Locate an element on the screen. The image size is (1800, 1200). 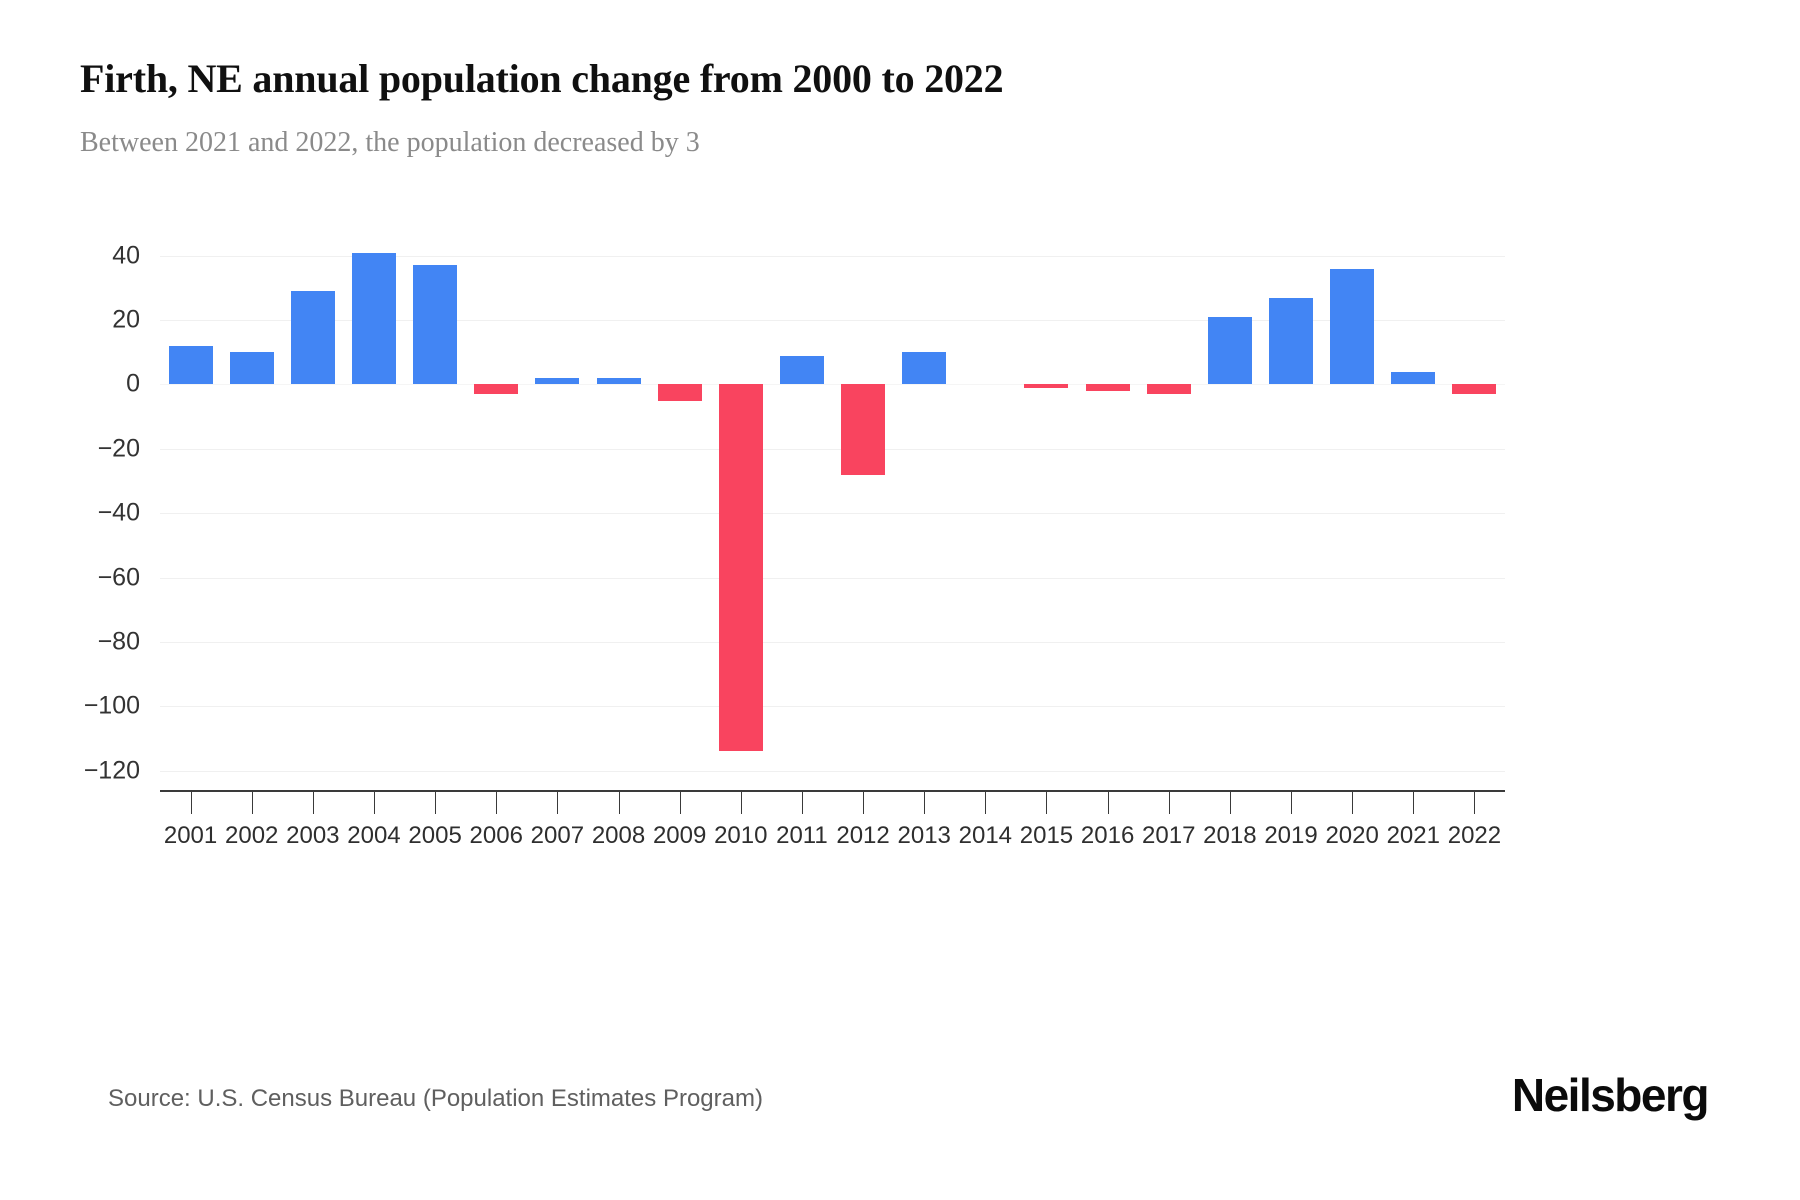
x-axis-tick-label: 2015 is located at coordinates (1046, 835).